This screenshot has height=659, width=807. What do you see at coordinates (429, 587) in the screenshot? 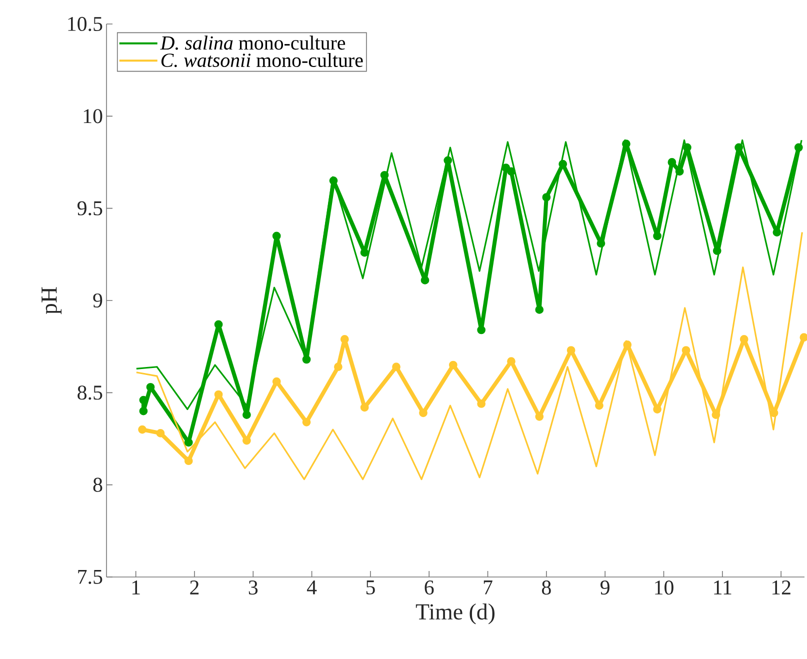
I see `x-tick-label: 6` at bounding box center [429, 587].